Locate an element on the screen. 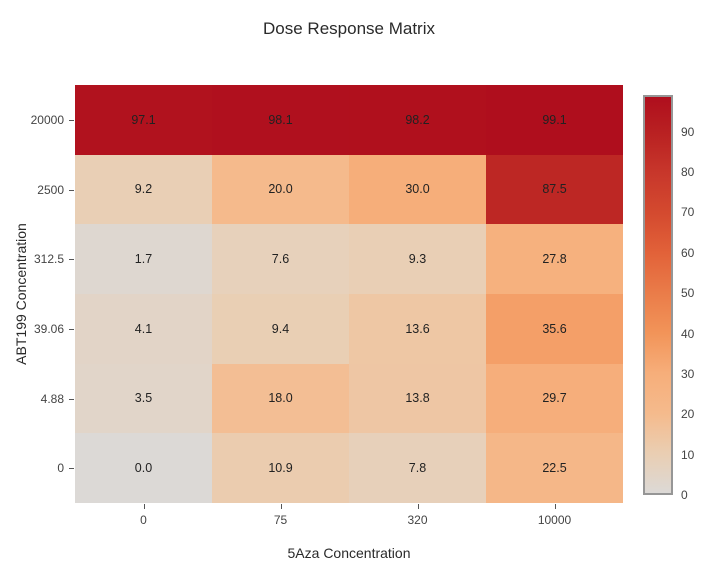 Image resolution: width=725 pixels, height=585 pixels. y-tick-label: 2500 is located at coordinates (50, 189).